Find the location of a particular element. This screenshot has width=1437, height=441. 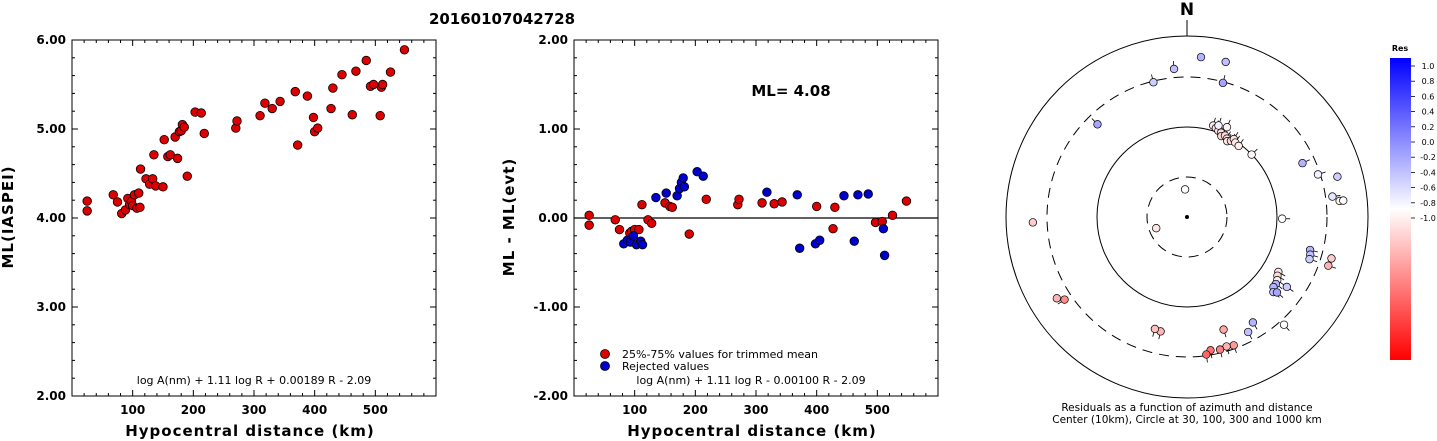

legend-marker-rejected is located at coordinates (605, 366).